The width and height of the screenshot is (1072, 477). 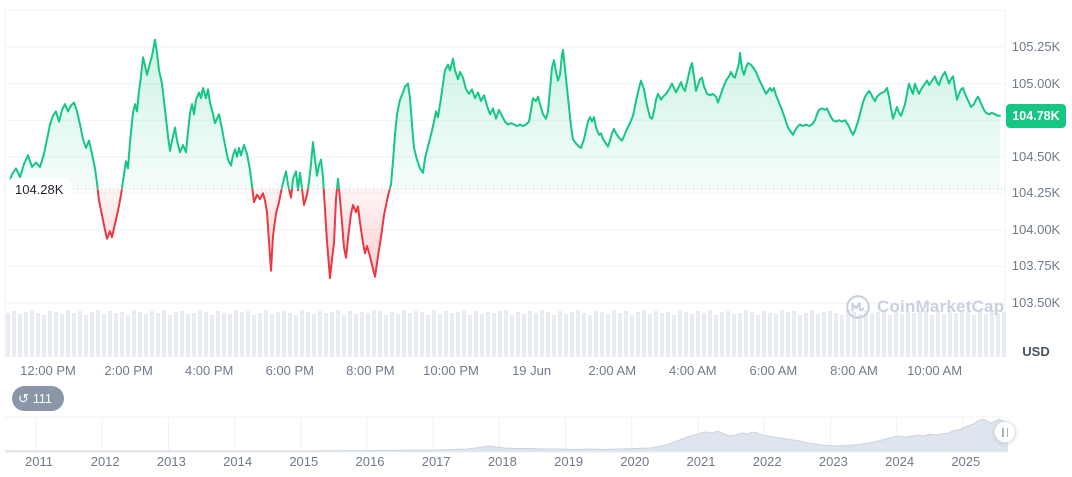 I want to click on year-label: 2012, so click(x=105, y=461).